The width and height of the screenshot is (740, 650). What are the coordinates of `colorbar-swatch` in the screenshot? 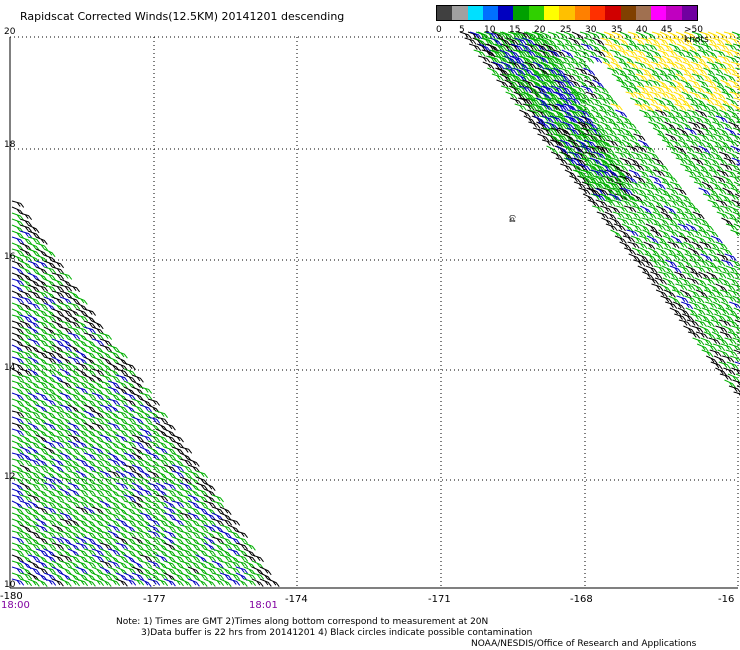 It's located at (689, 13).